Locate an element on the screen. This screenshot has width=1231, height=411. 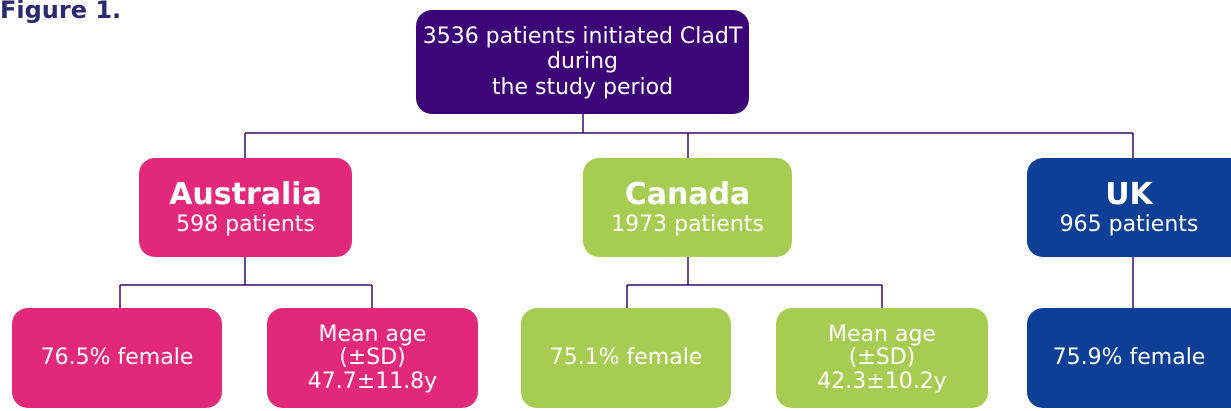
patient-count: 1973 patients is located at coordinates (687, 225).